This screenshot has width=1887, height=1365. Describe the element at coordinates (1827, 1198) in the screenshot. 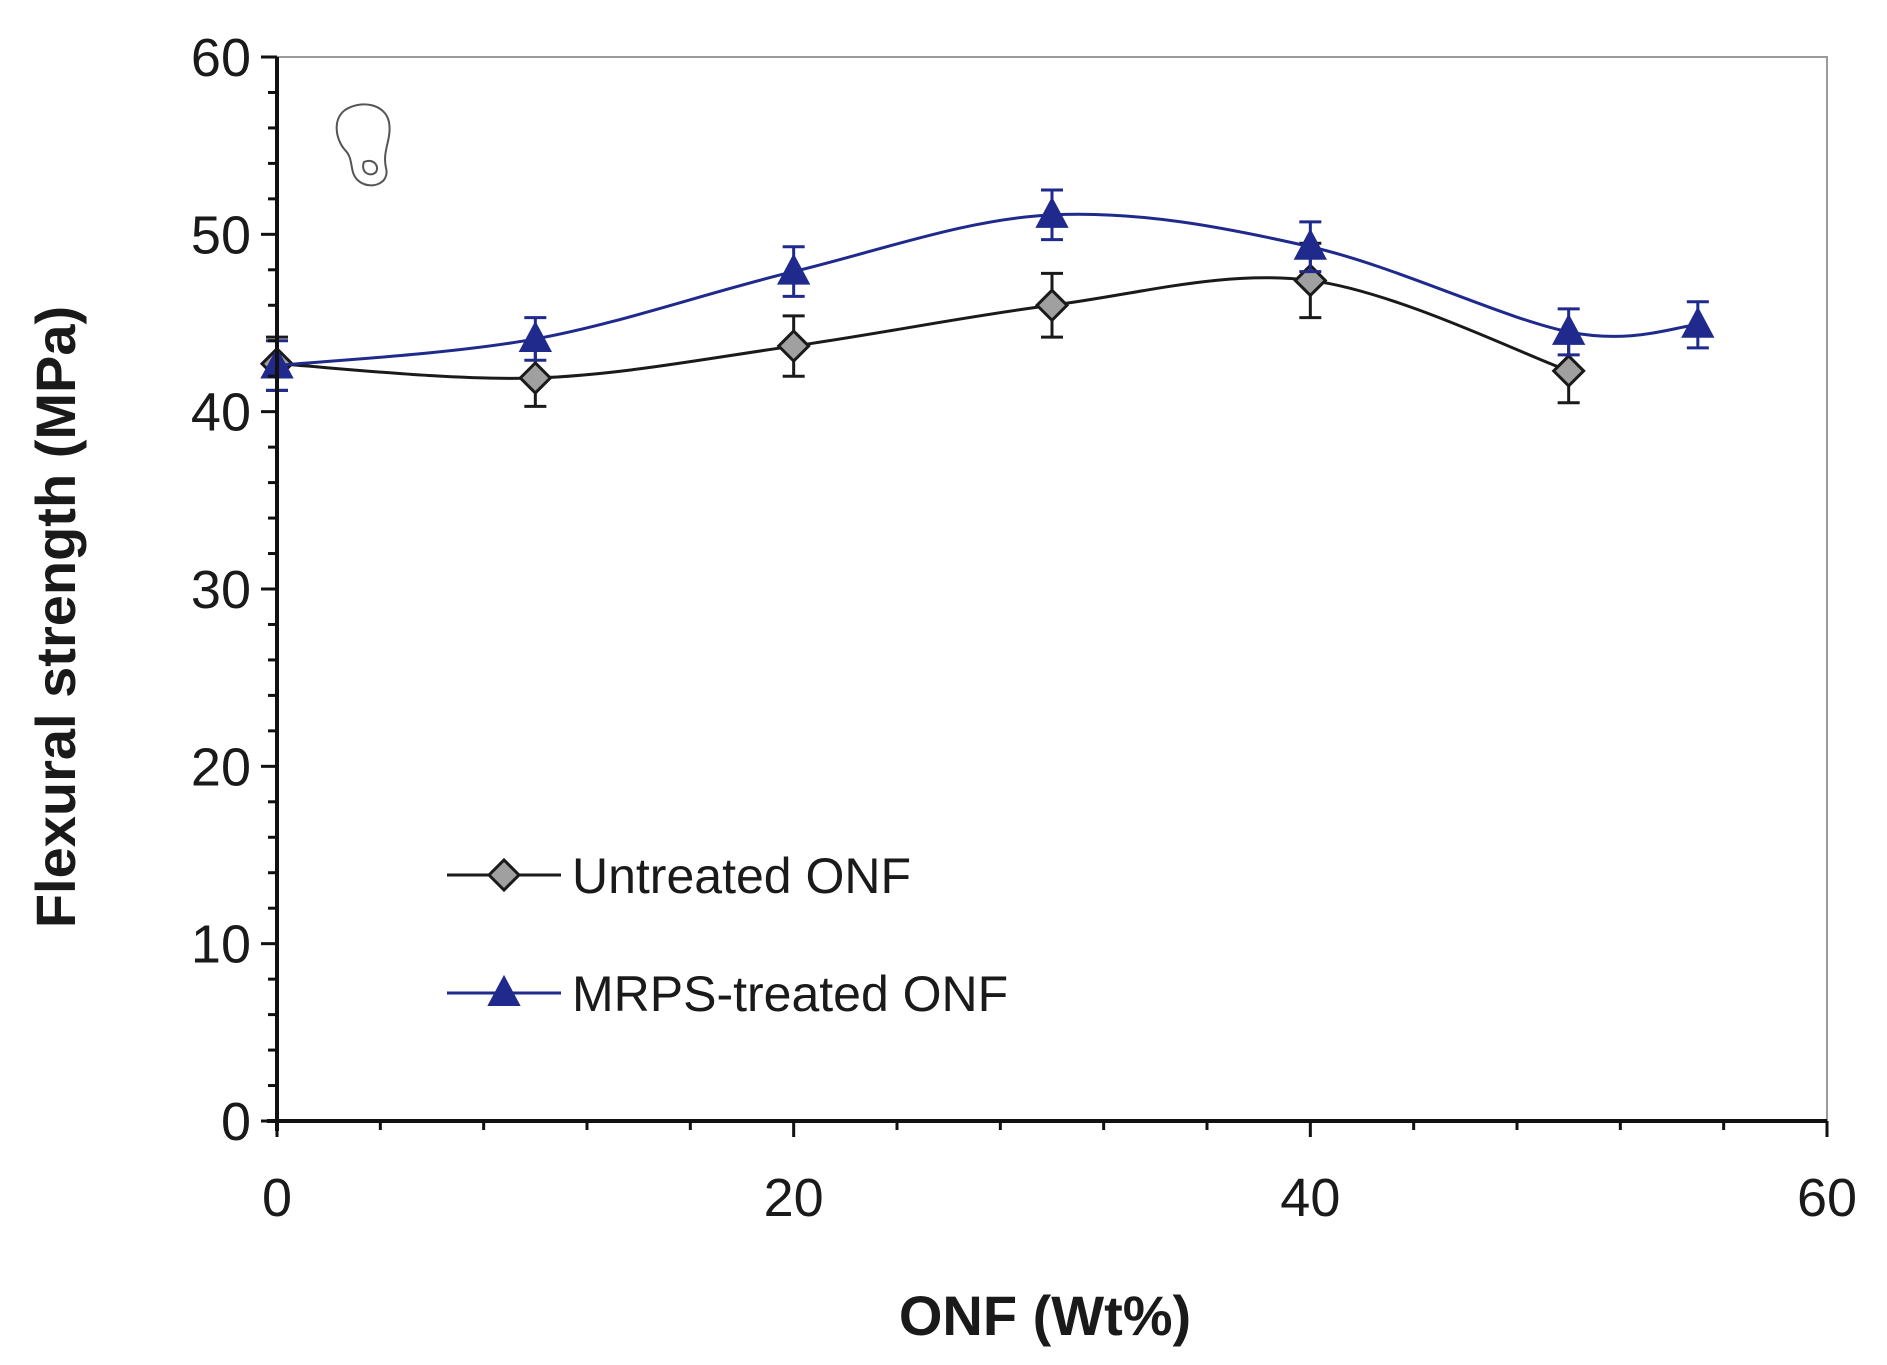

I see `x-tick-label: 60` at that location.